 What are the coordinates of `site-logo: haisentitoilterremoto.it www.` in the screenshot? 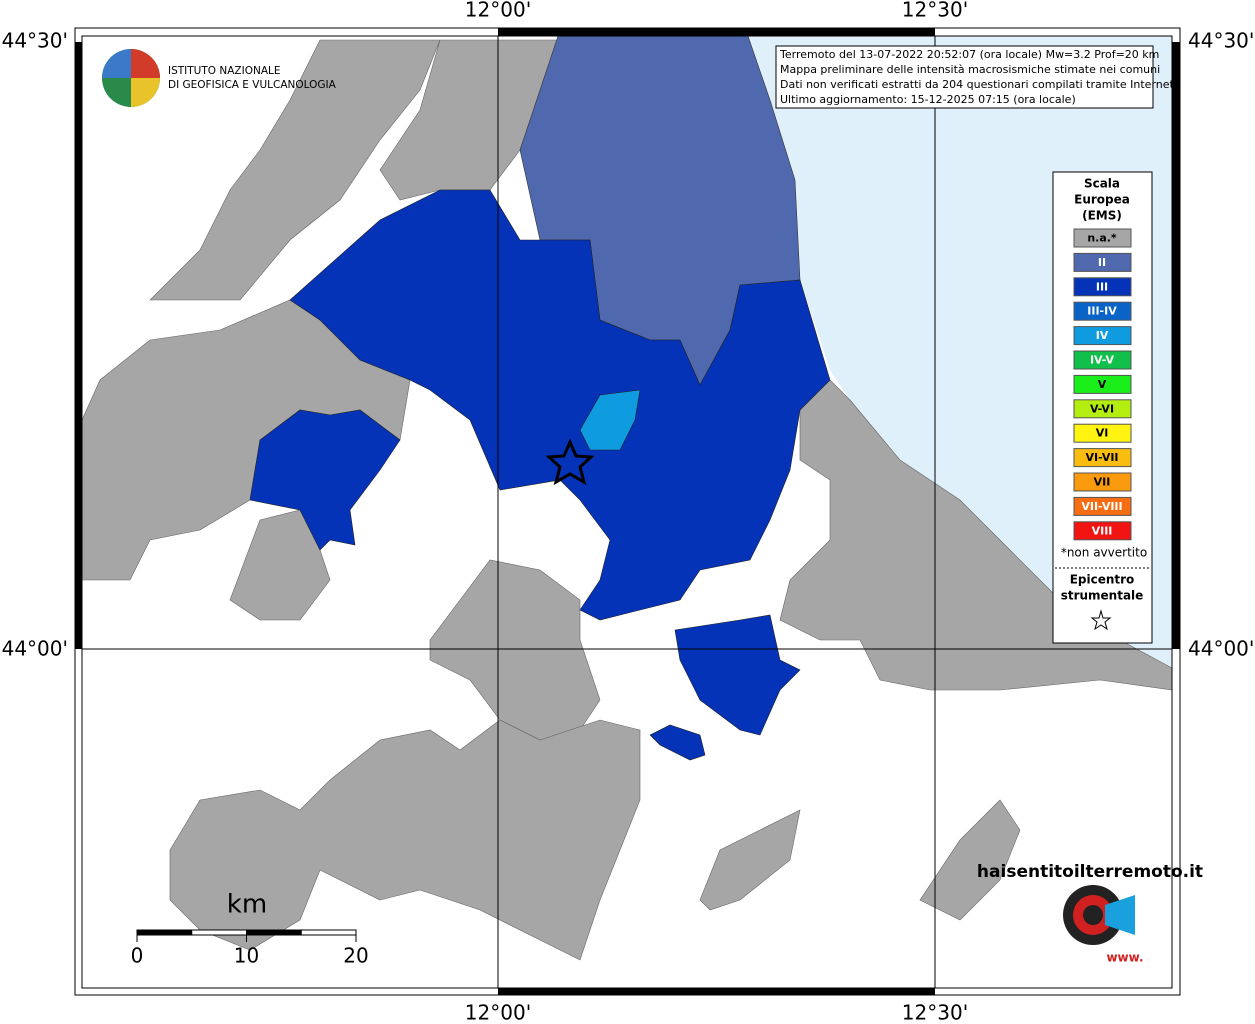 It's located at (1090, 913).